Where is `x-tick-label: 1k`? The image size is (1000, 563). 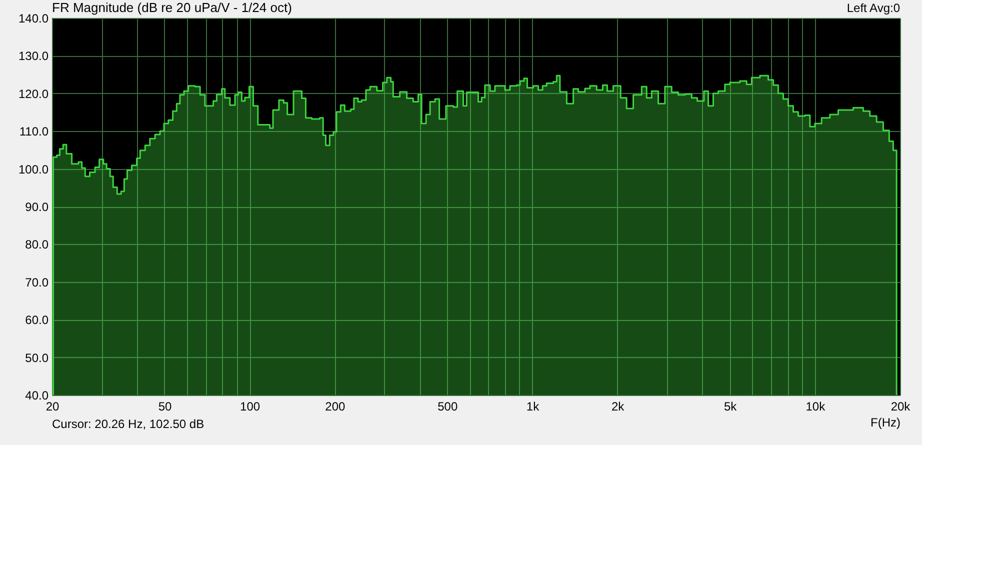
x-tick-label: 1k is located at coordinates (533, 407).